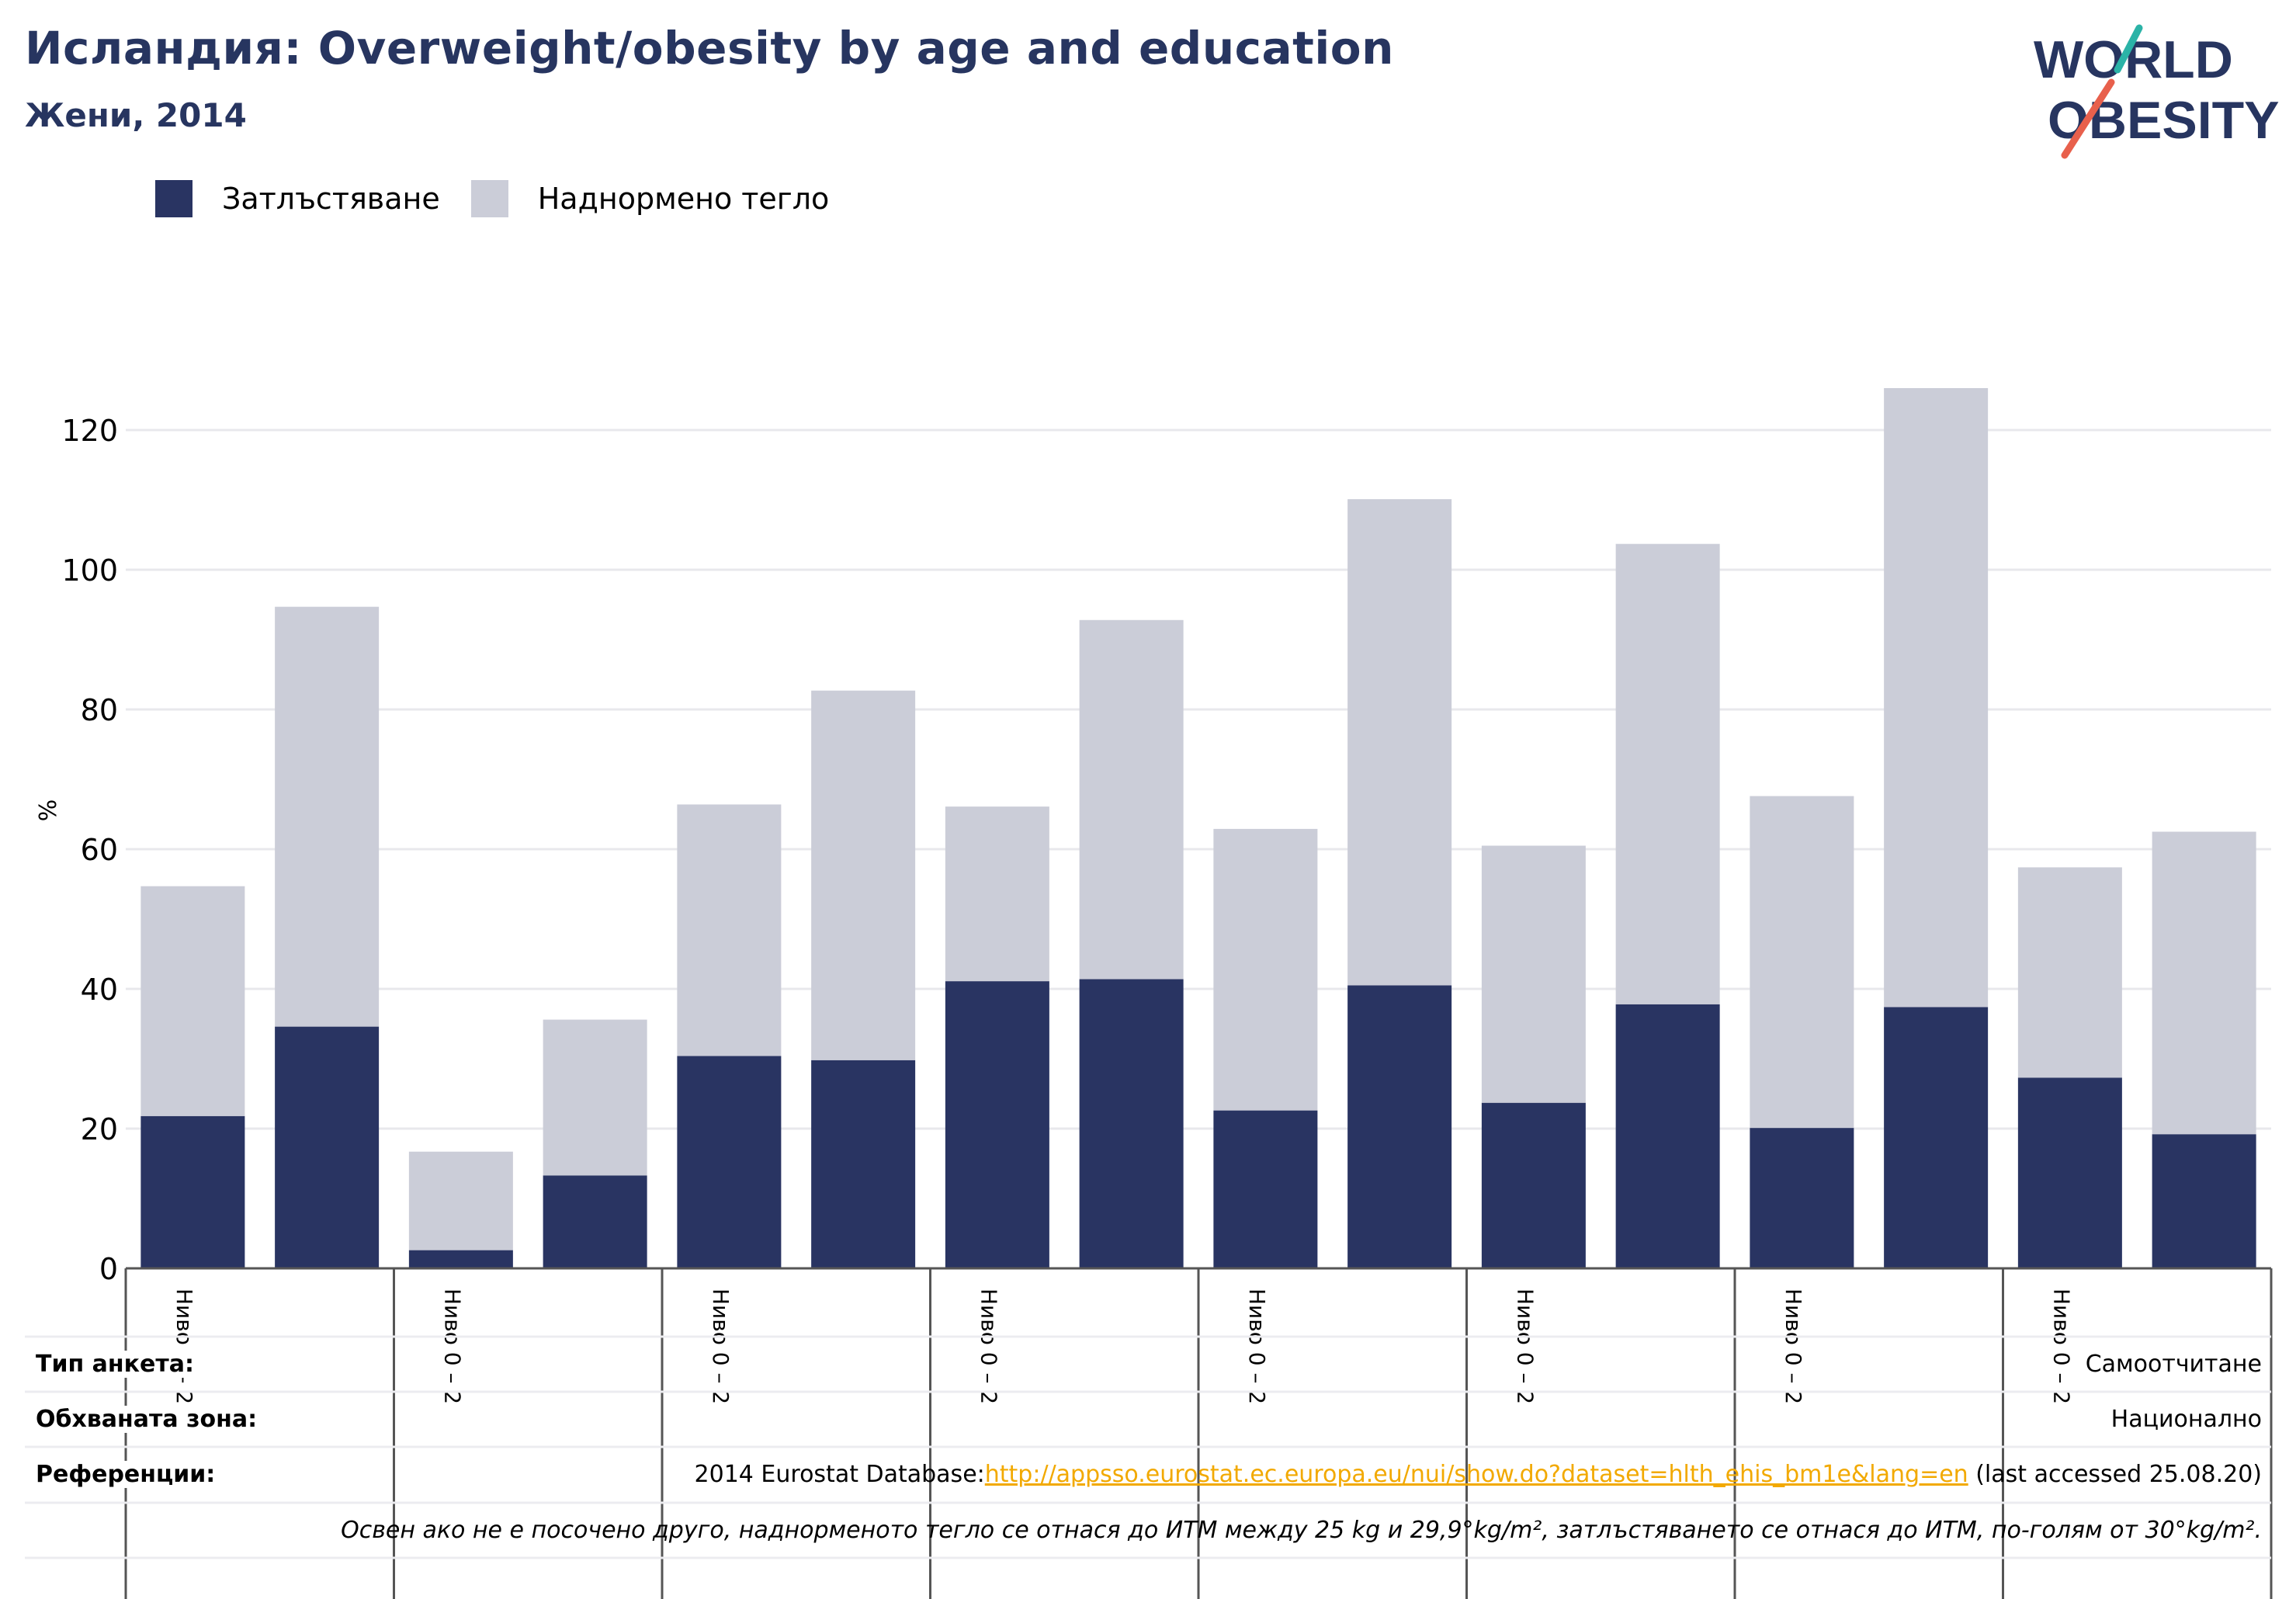 This screenshot has width=2296, height=1599. What do you see at coordinates (840, 1474) in the screenshot?
I see `references-prefix: 2014 Eurostat Database:` at bounding box center [840, 1474].